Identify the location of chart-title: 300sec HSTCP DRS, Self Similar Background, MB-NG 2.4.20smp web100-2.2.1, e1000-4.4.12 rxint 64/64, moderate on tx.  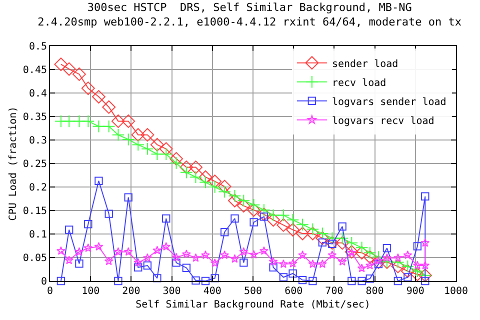
(250, 14).